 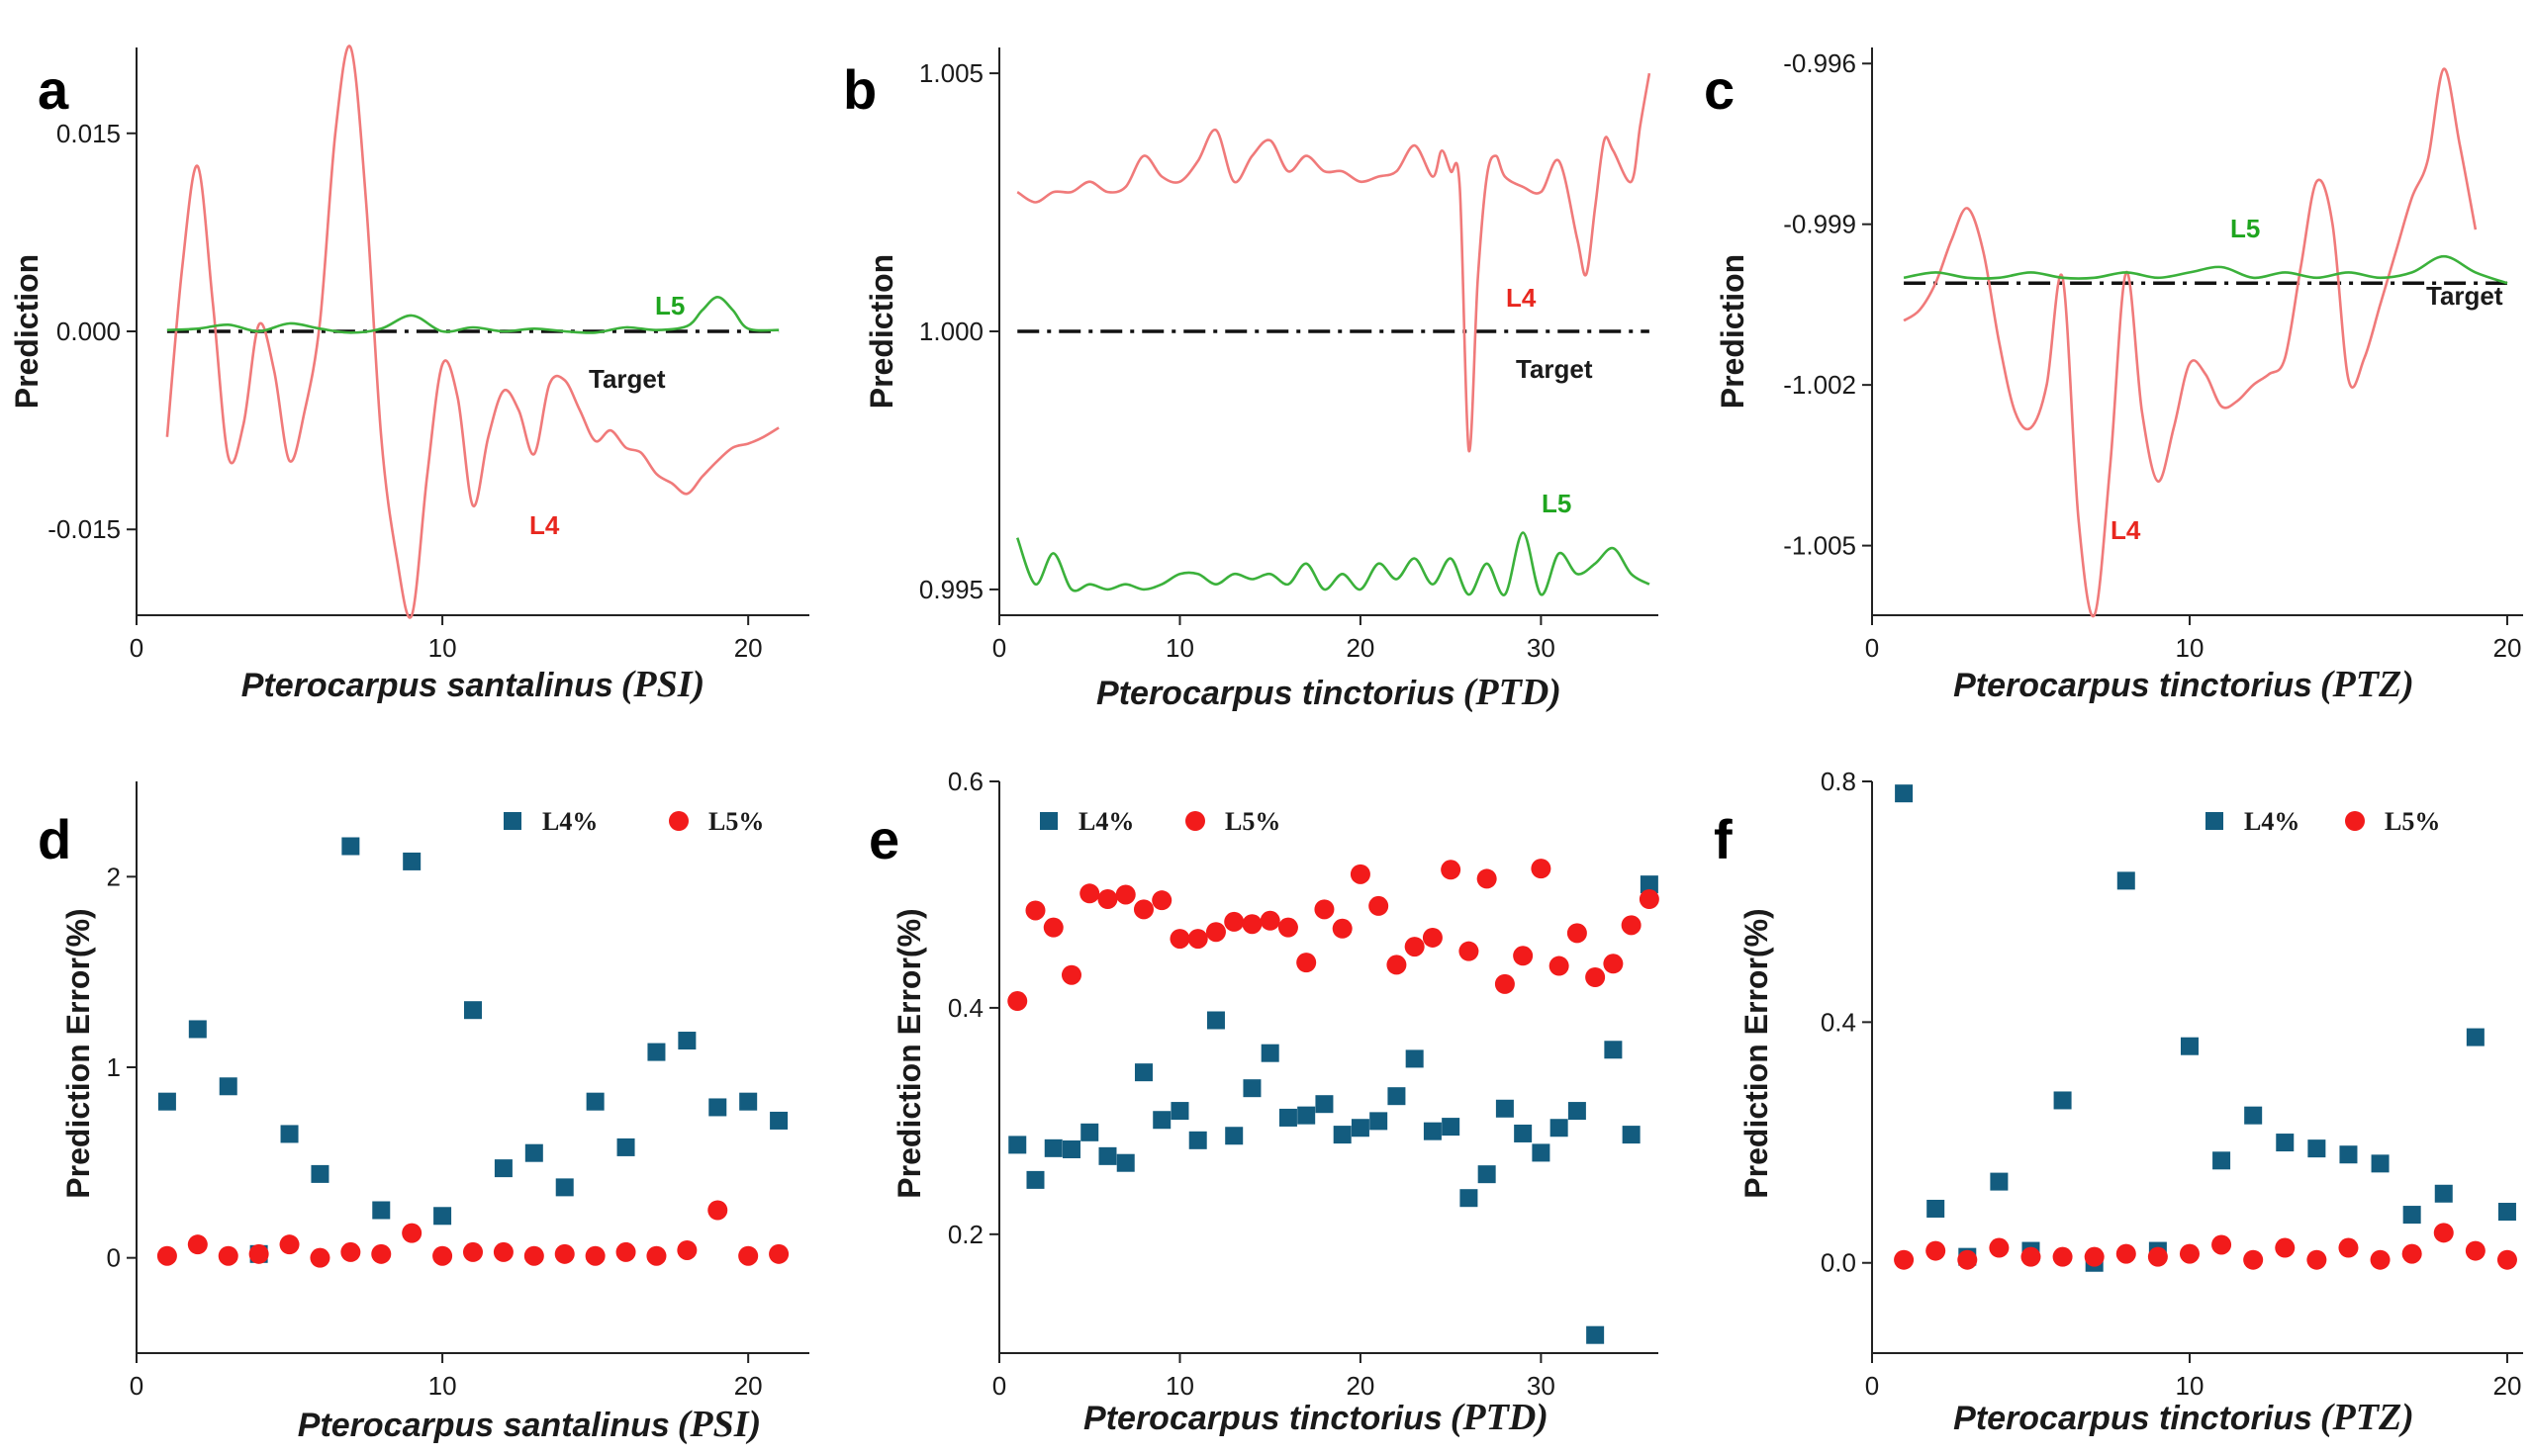 I want to click on x-axis-label-d: Pterocarpus santalinus (PSI), so click(x=529, y=1424).